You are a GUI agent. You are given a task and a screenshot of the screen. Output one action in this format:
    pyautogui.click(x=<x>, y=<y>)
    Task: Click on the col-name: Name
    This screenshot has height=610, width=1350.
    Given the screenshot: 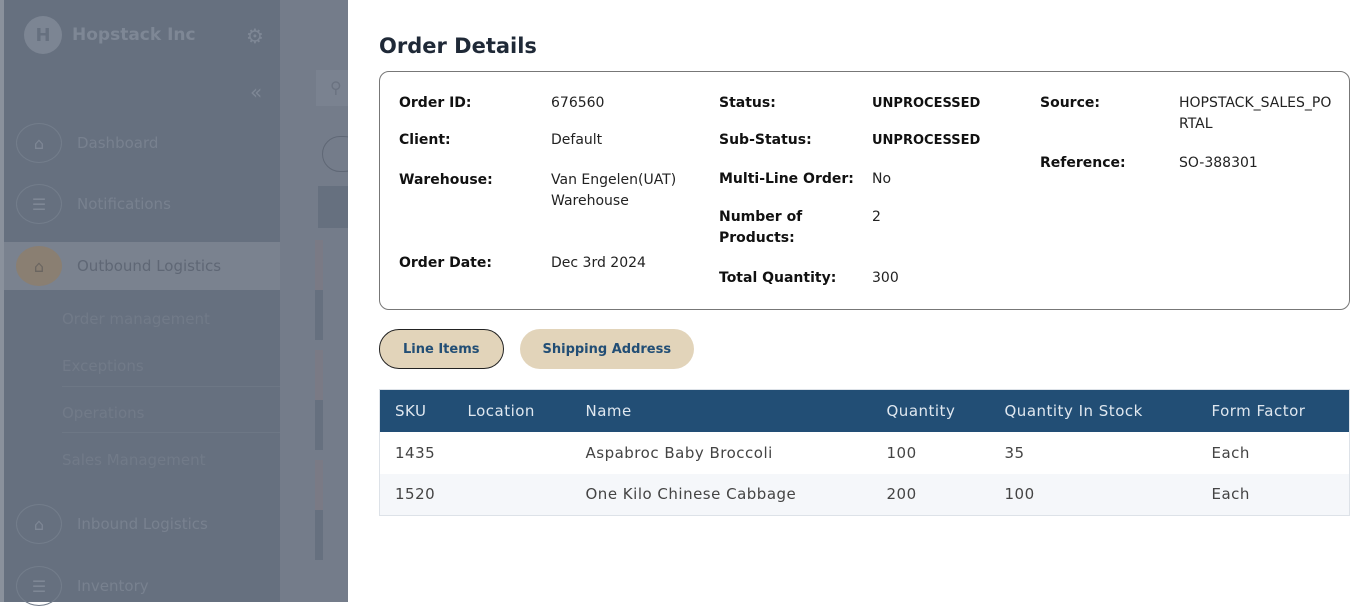 What is the action you would take?
    pyautogui.click(x=721, y=410)
    